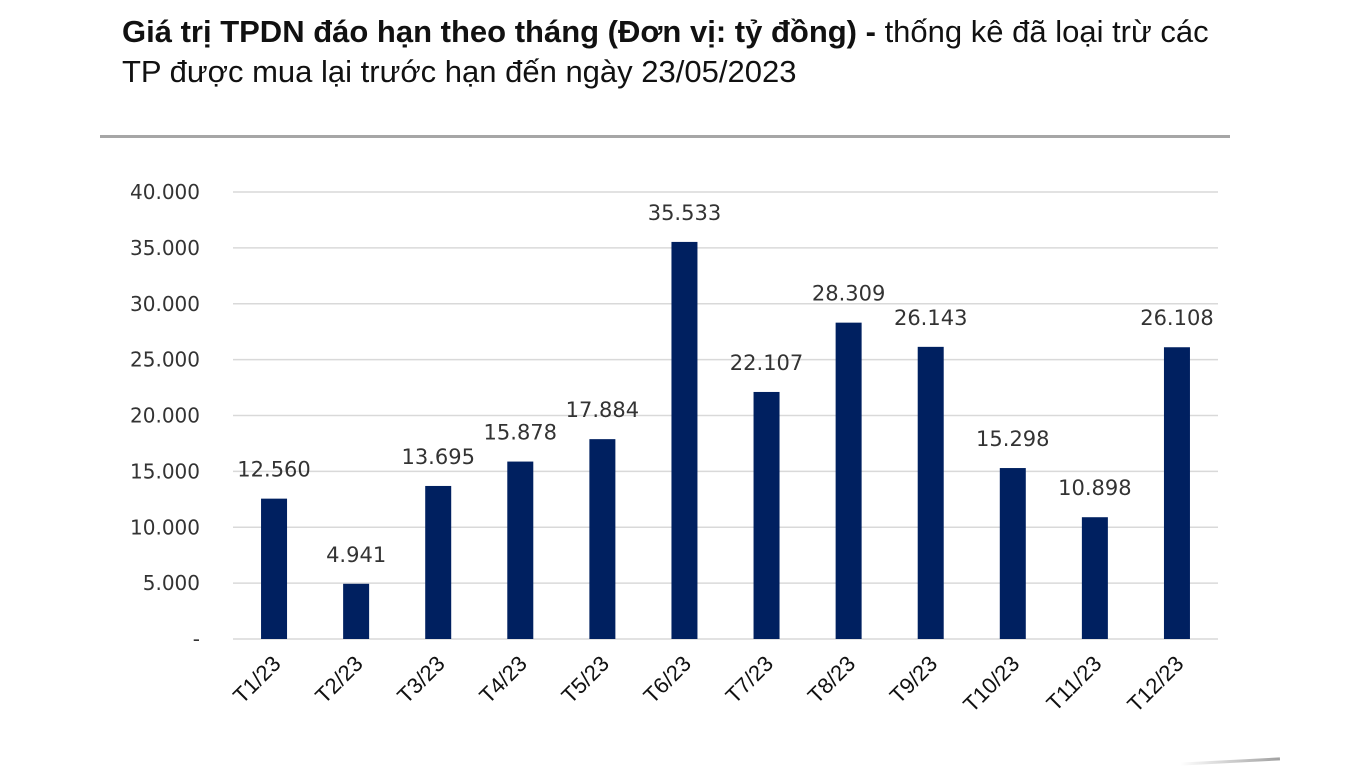  I want to click on data-label: 15.298, so click(1012, 439).